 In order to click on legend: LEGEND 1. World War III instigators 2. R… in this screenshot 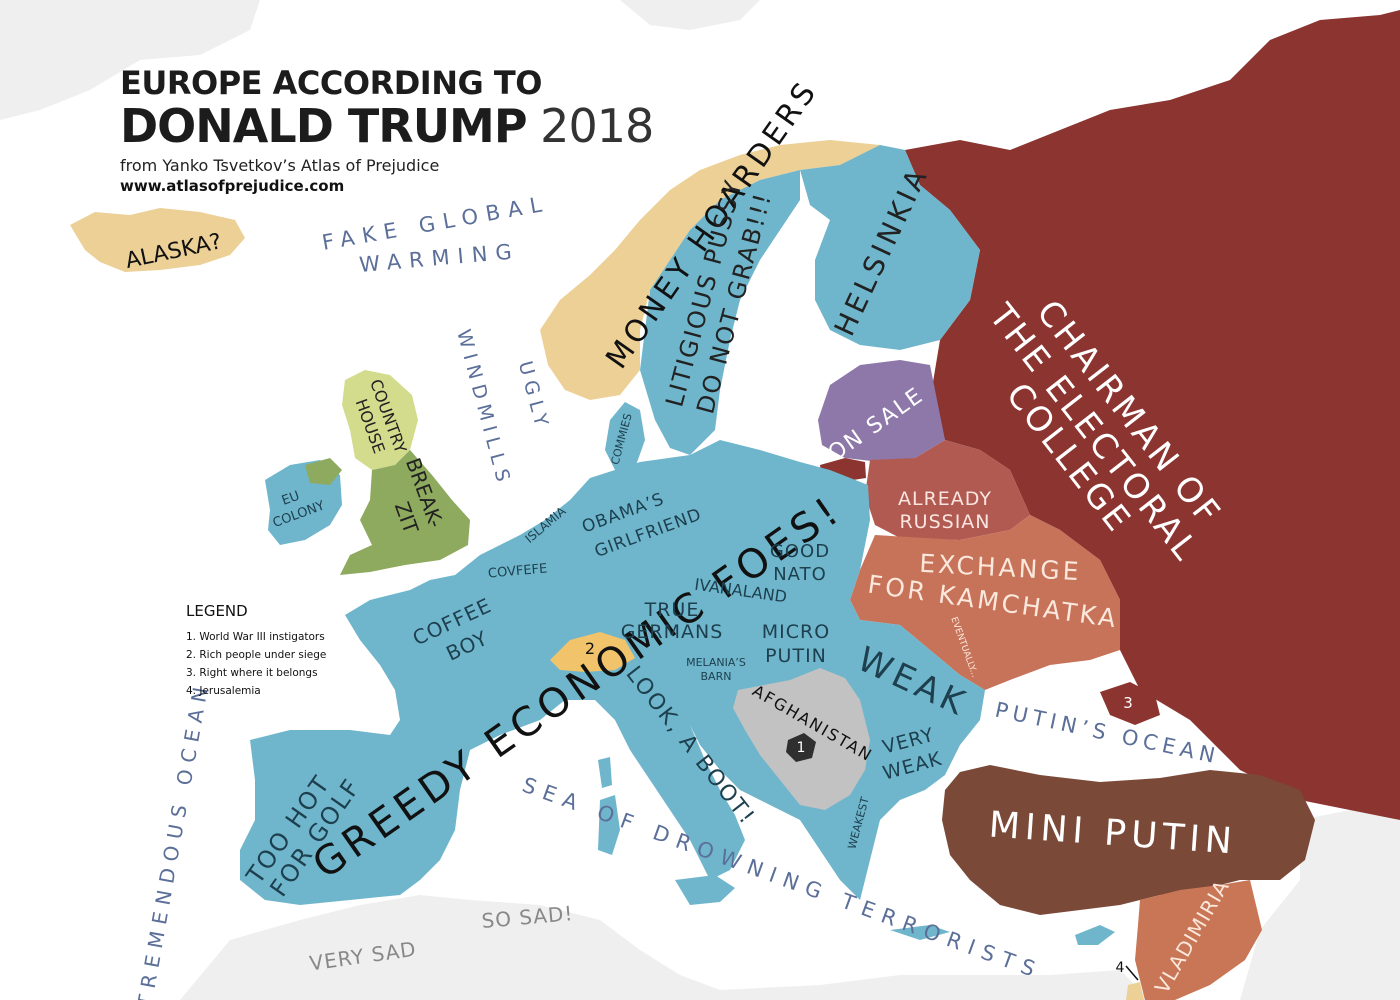, I will do `click(256, 651)`.